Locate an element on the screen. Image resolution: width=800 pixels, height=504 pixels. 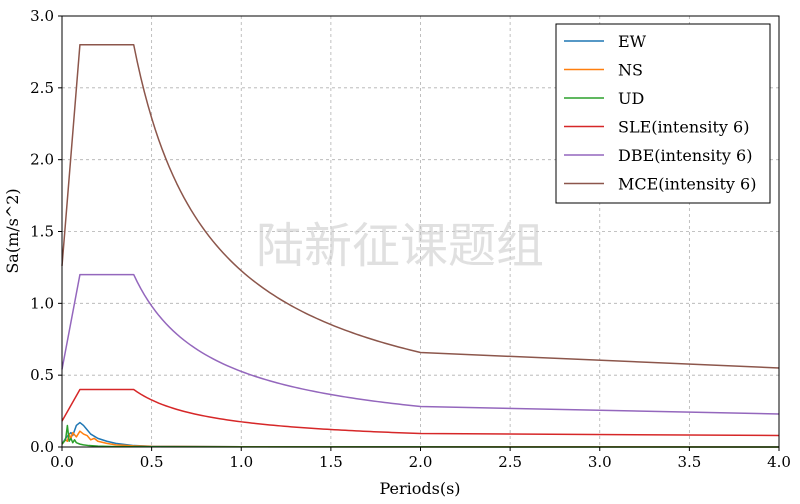
y-tick-label: 2.5 is located at coordinates (42, 88).